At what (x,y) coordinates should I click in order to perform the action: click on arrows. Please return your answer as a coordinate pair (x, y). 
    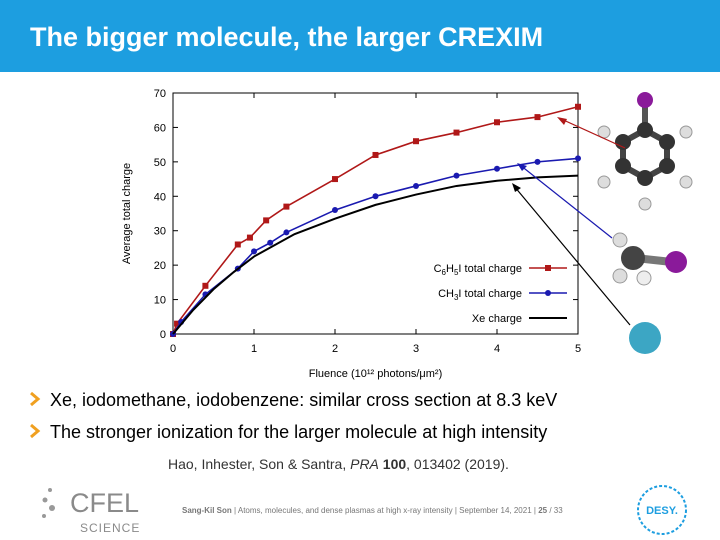
    Looking at the image, I should click on (571, 221).